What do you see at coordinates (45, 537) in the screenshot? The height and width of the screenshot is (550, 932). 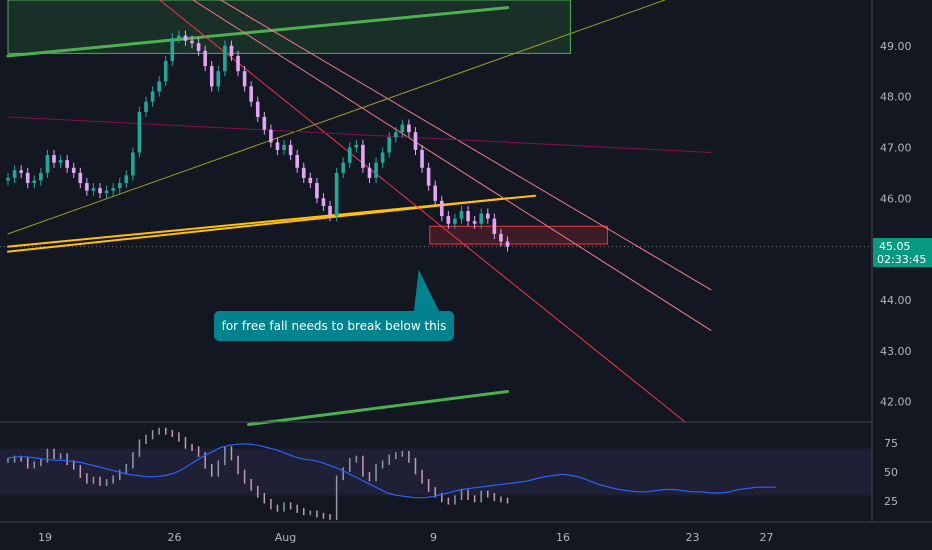 I see `time-tick-label: 19` at bounding box center [45, 537].